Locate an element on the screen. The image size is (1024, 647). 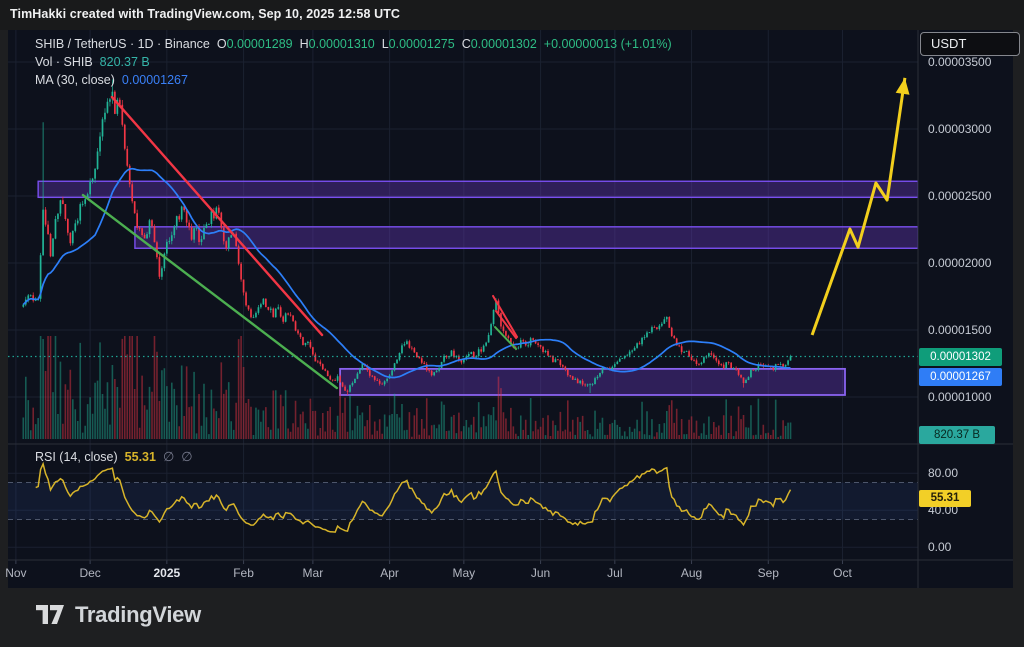
time-axis-label-jul: Jul is located at coordinates (615, 573).